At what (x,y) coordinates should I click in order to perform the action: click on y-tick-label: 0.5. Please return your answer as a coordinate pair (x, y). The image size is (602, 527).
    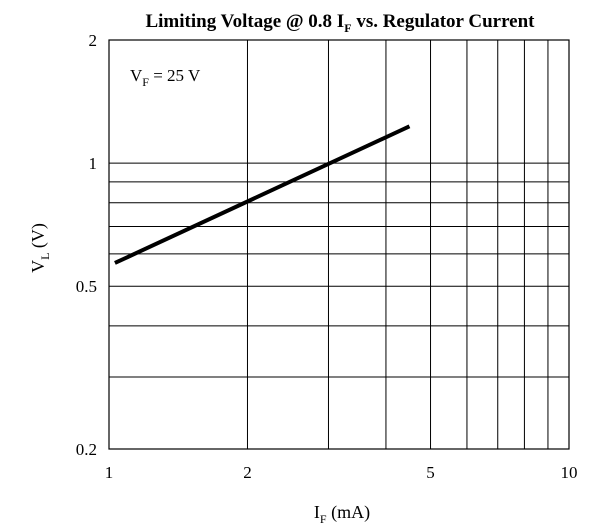
    Looking at the image, I should click on (86, 286).